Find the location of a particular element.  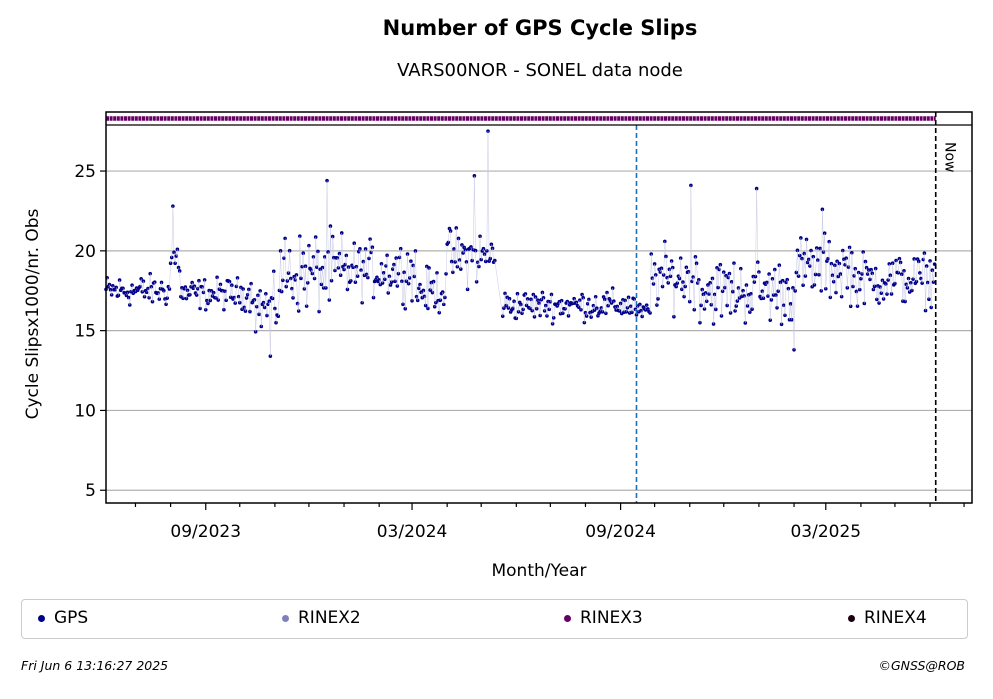

legend-marker-gps is located at coordinates (41, 618).